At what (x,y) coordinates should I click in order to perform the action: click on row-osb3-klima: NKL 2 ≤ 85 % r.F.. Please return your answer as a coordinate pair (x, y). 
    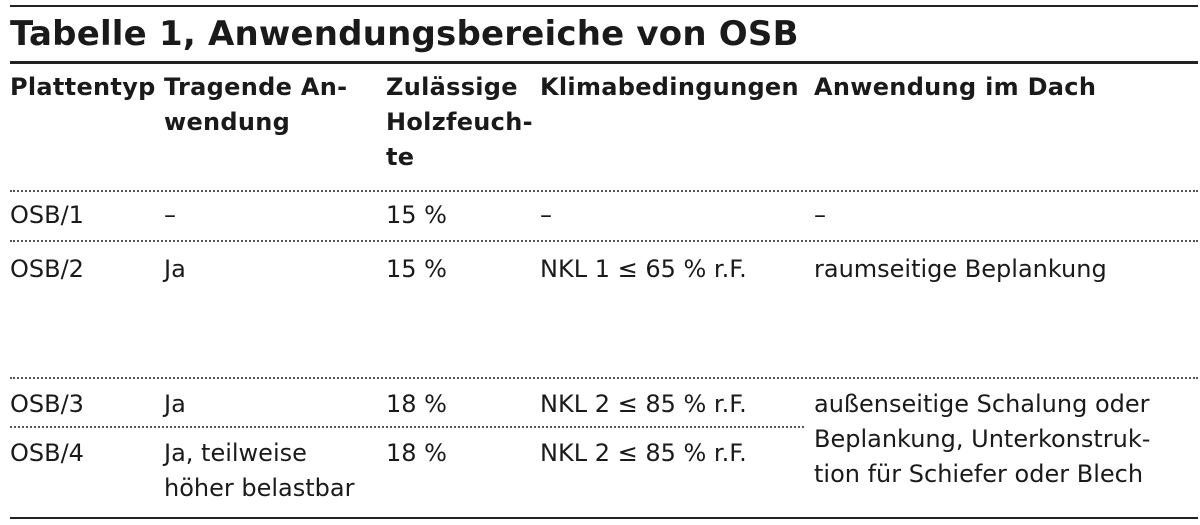
    Looking at the image, I should click on (643, 404).